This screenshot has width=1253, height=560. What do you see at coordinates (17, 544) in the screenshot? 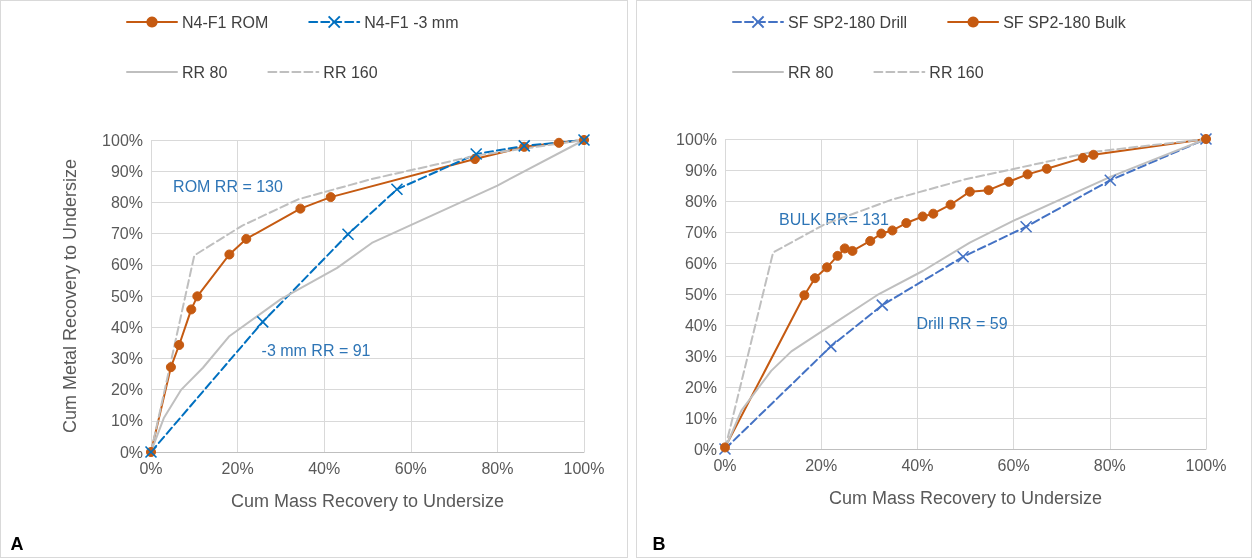
I see `text: A` at bounding box center [17, 544].